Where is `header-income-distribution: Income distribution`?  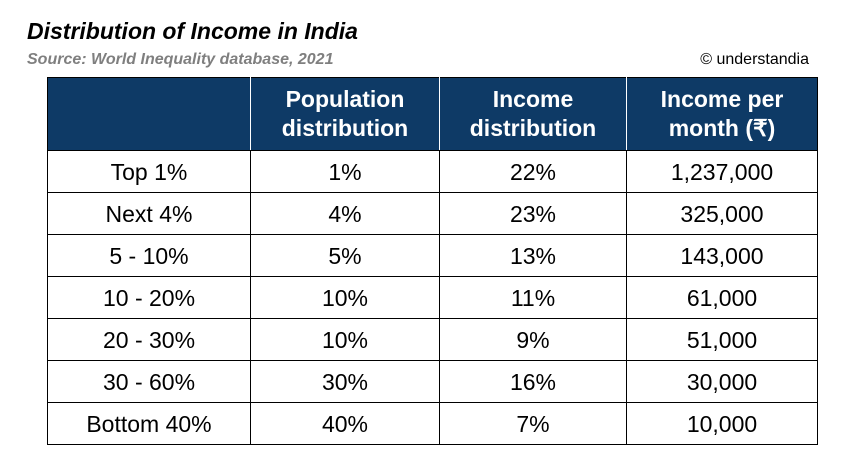 header-income-distribution: Income distribution is located at coordinates (533, 114).